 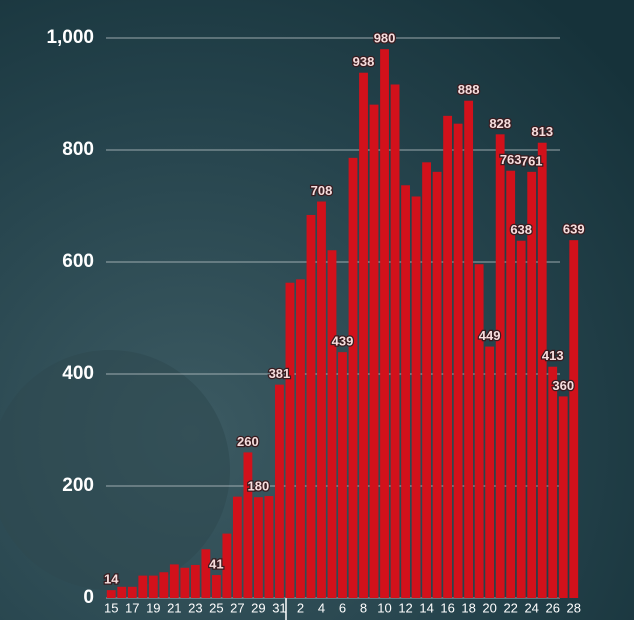 What do you see at coordinates (574, 607) in the screenshot?
I see `x-tick-label: 28` at bounding box center [574, 607].